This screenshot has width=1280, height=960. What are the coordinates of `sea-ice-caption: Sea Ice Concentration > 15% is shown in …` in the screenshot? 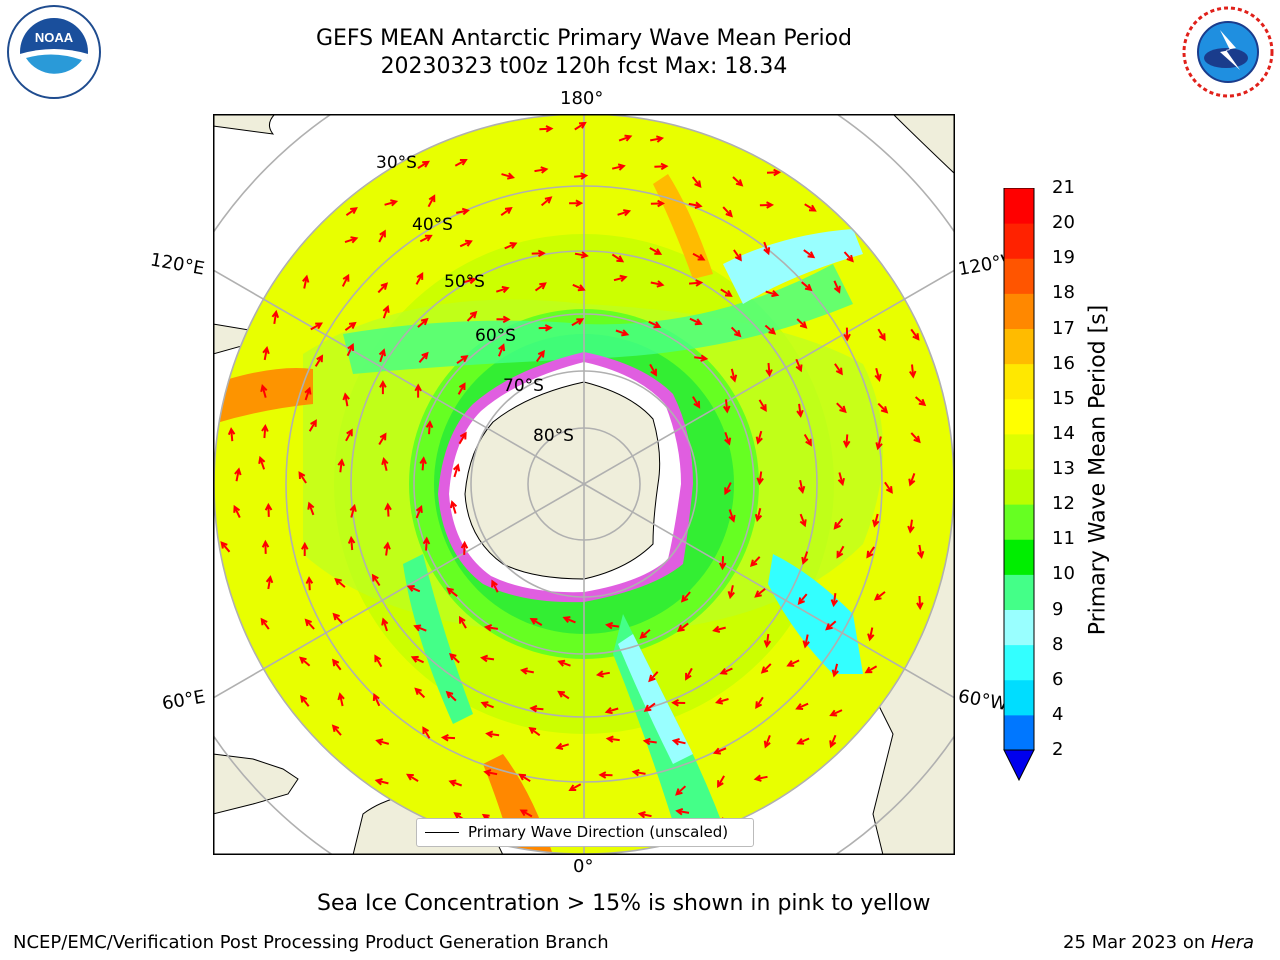 It's located at (624, 903).